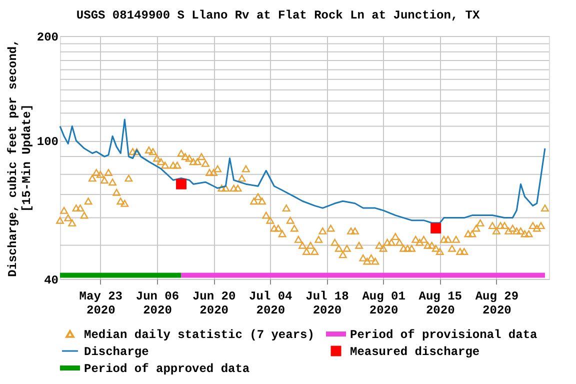 This screenshot has width=576, height=384. What do you see at coordinates (47, 142) in the screenshot?
I see `y-tick-label: 100` at bounding box center [47, 142].